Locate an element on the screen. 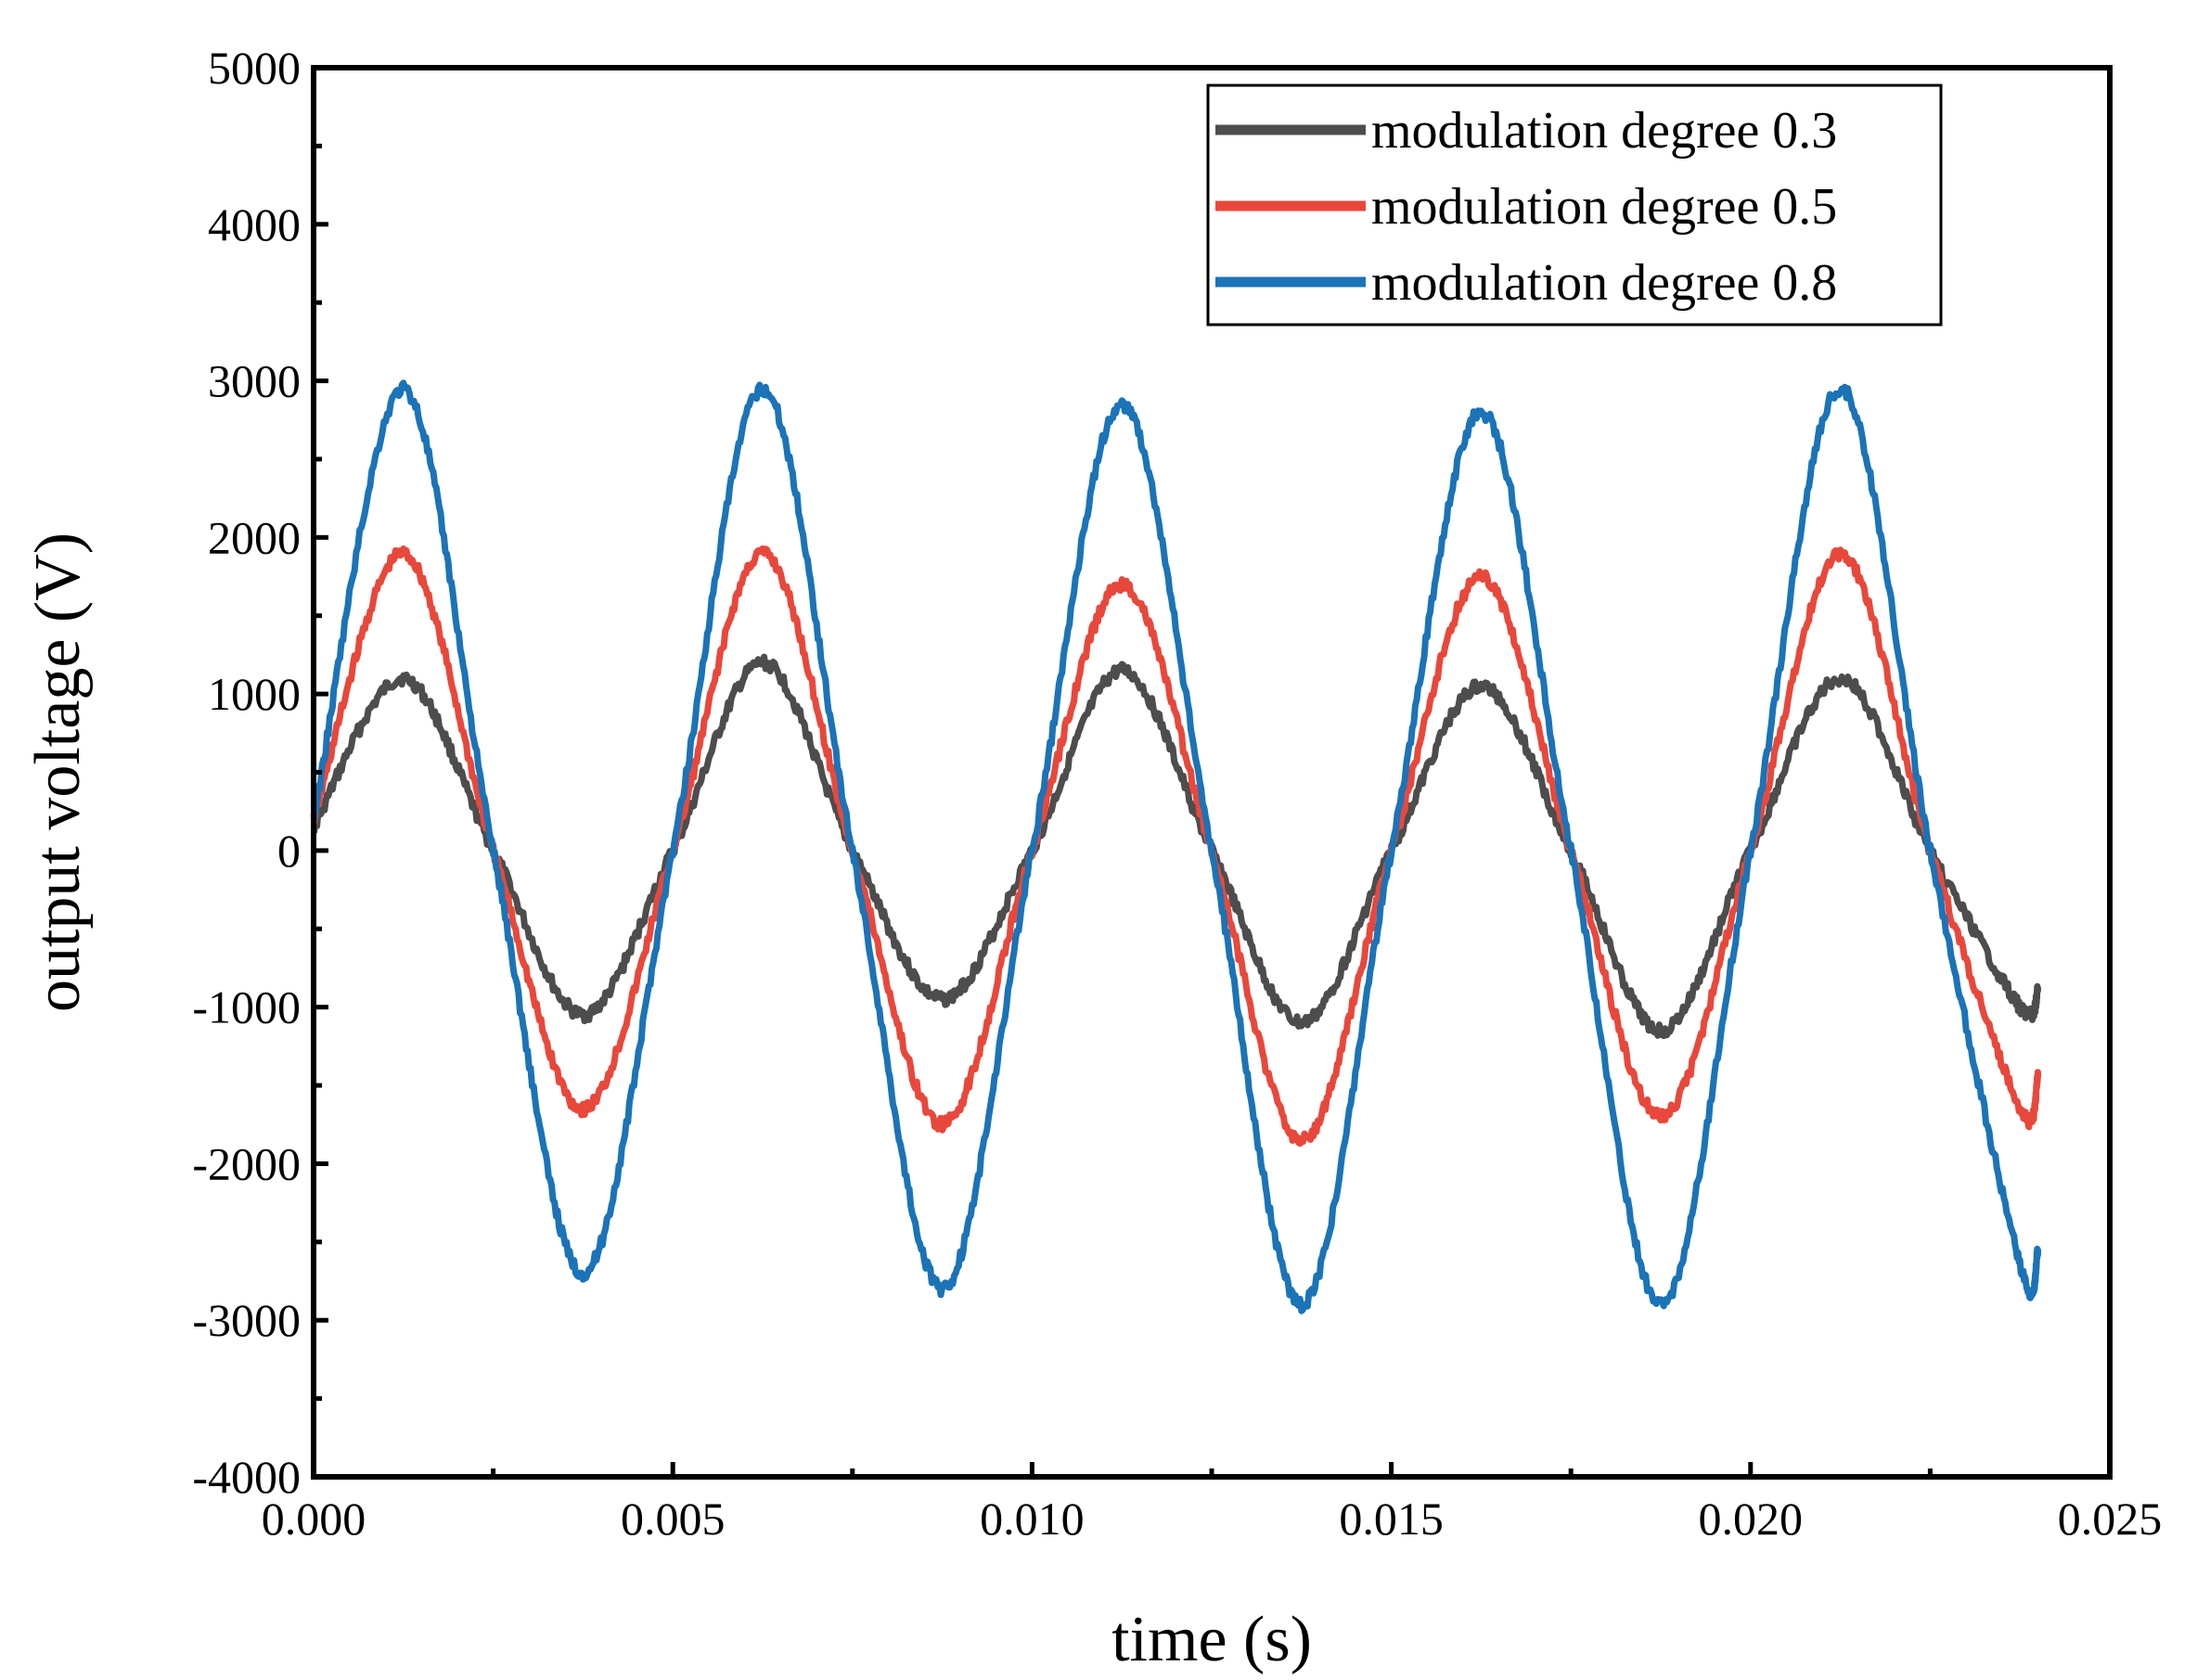 The image size is (2197, 1680). legend-label: modulation degree 0.5 is located at coordinates (1604, 207).